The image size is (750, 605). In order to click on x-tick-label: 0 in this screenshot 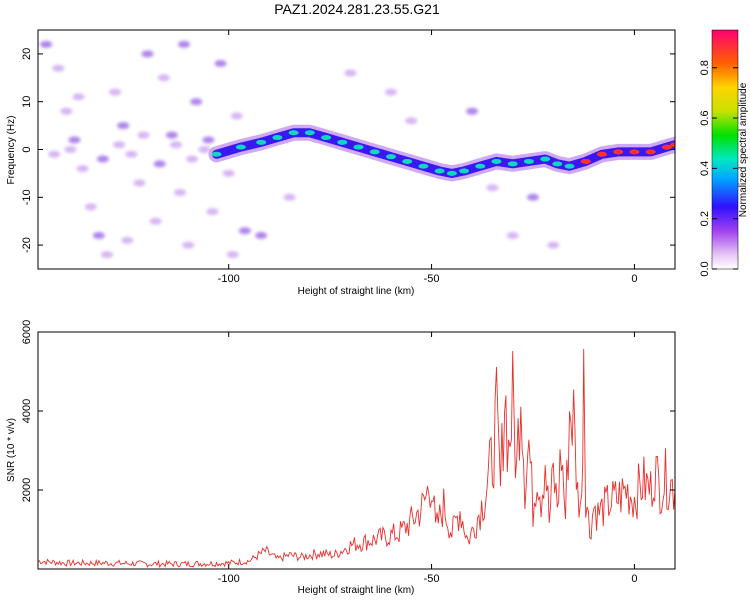, I will do `click(634, 579)`.